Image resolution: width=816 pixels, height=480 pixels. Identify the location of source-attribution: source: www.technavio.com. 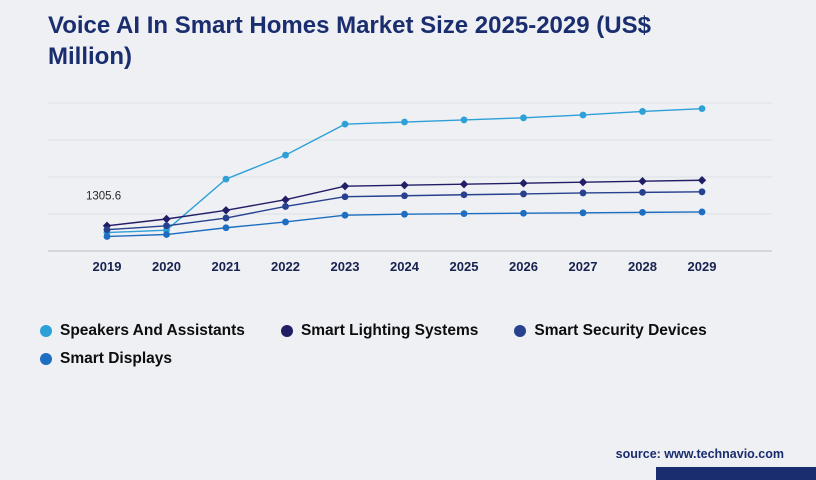
(699, 454).